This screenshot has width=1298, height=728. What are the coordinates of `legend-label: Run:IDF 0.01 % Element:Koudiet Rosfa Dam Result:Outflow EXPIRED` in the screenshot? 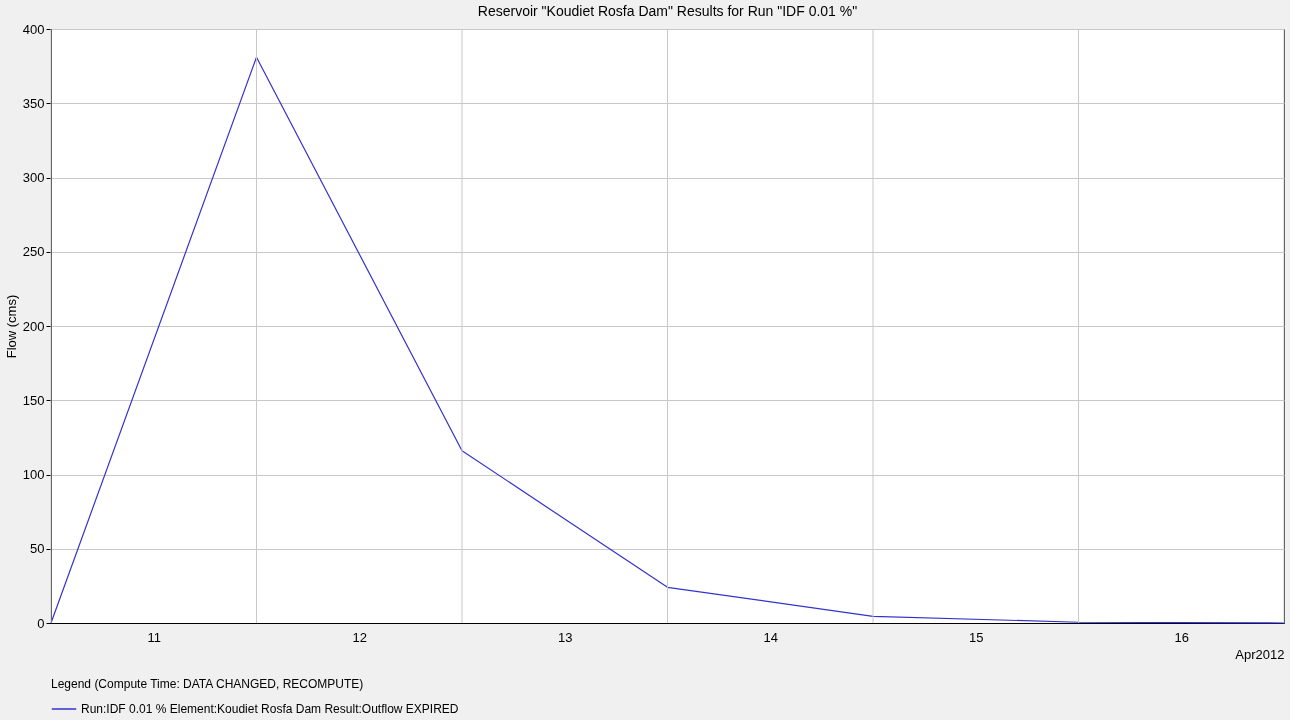 It's located at (270, 709).